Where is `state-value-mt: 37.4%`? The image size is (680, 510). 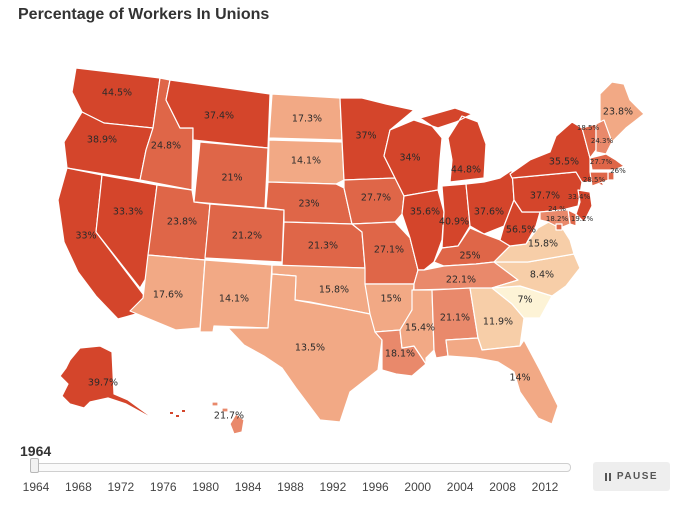
state-value-mt: 37.4% is located at coordinates (219, 116).